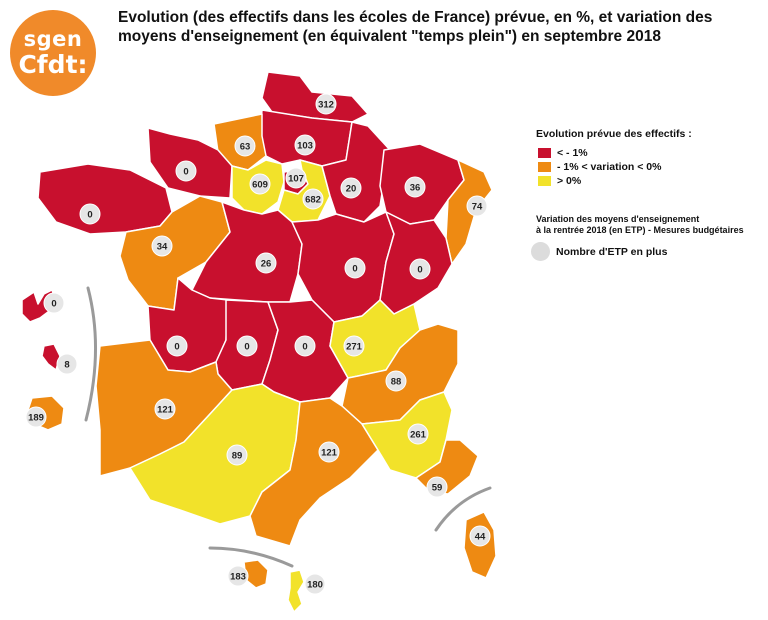  I want to click on etp-marker-guadeloupe, so click(54, 303).